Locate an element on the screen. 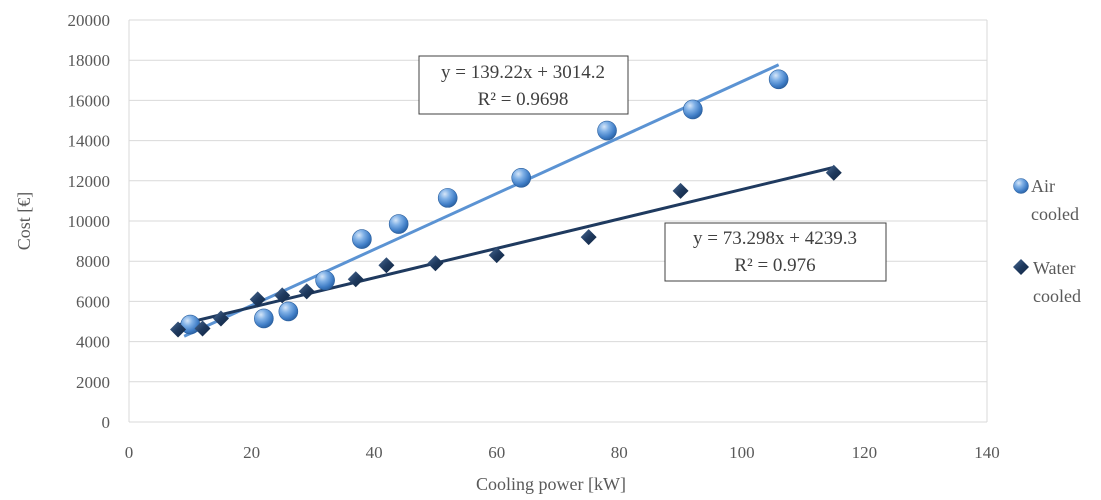 The height and width of the screenshot is (500, 1101). air-cooled-r-squared: R² = 0.9698 is located at coordinates (523, 99).